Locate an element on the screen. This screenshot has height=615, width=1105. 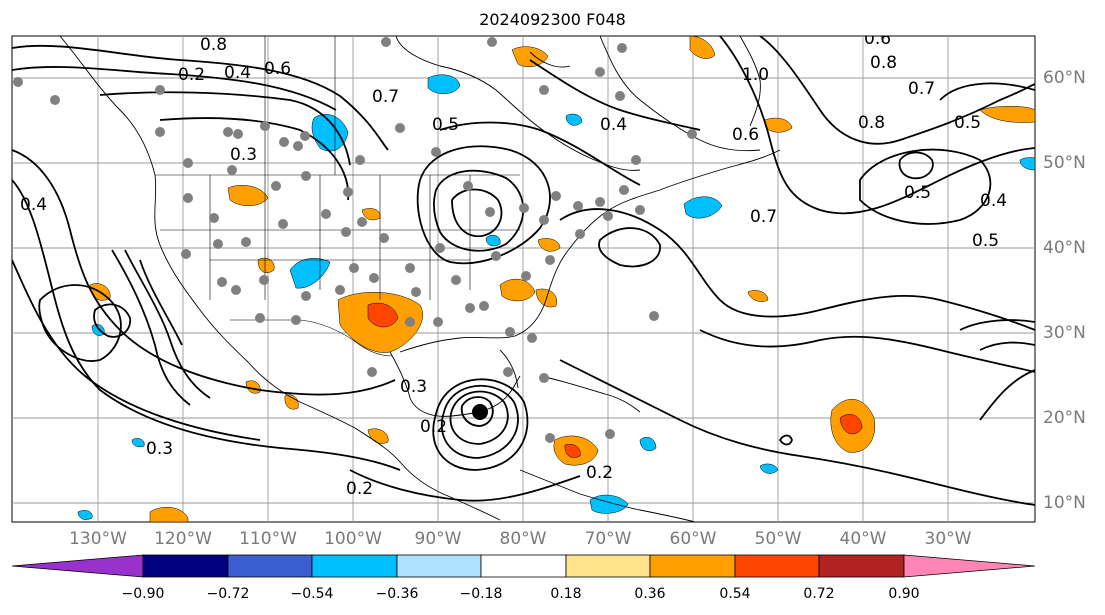
lon-label: 110°W is located at coordinates (268, 539).